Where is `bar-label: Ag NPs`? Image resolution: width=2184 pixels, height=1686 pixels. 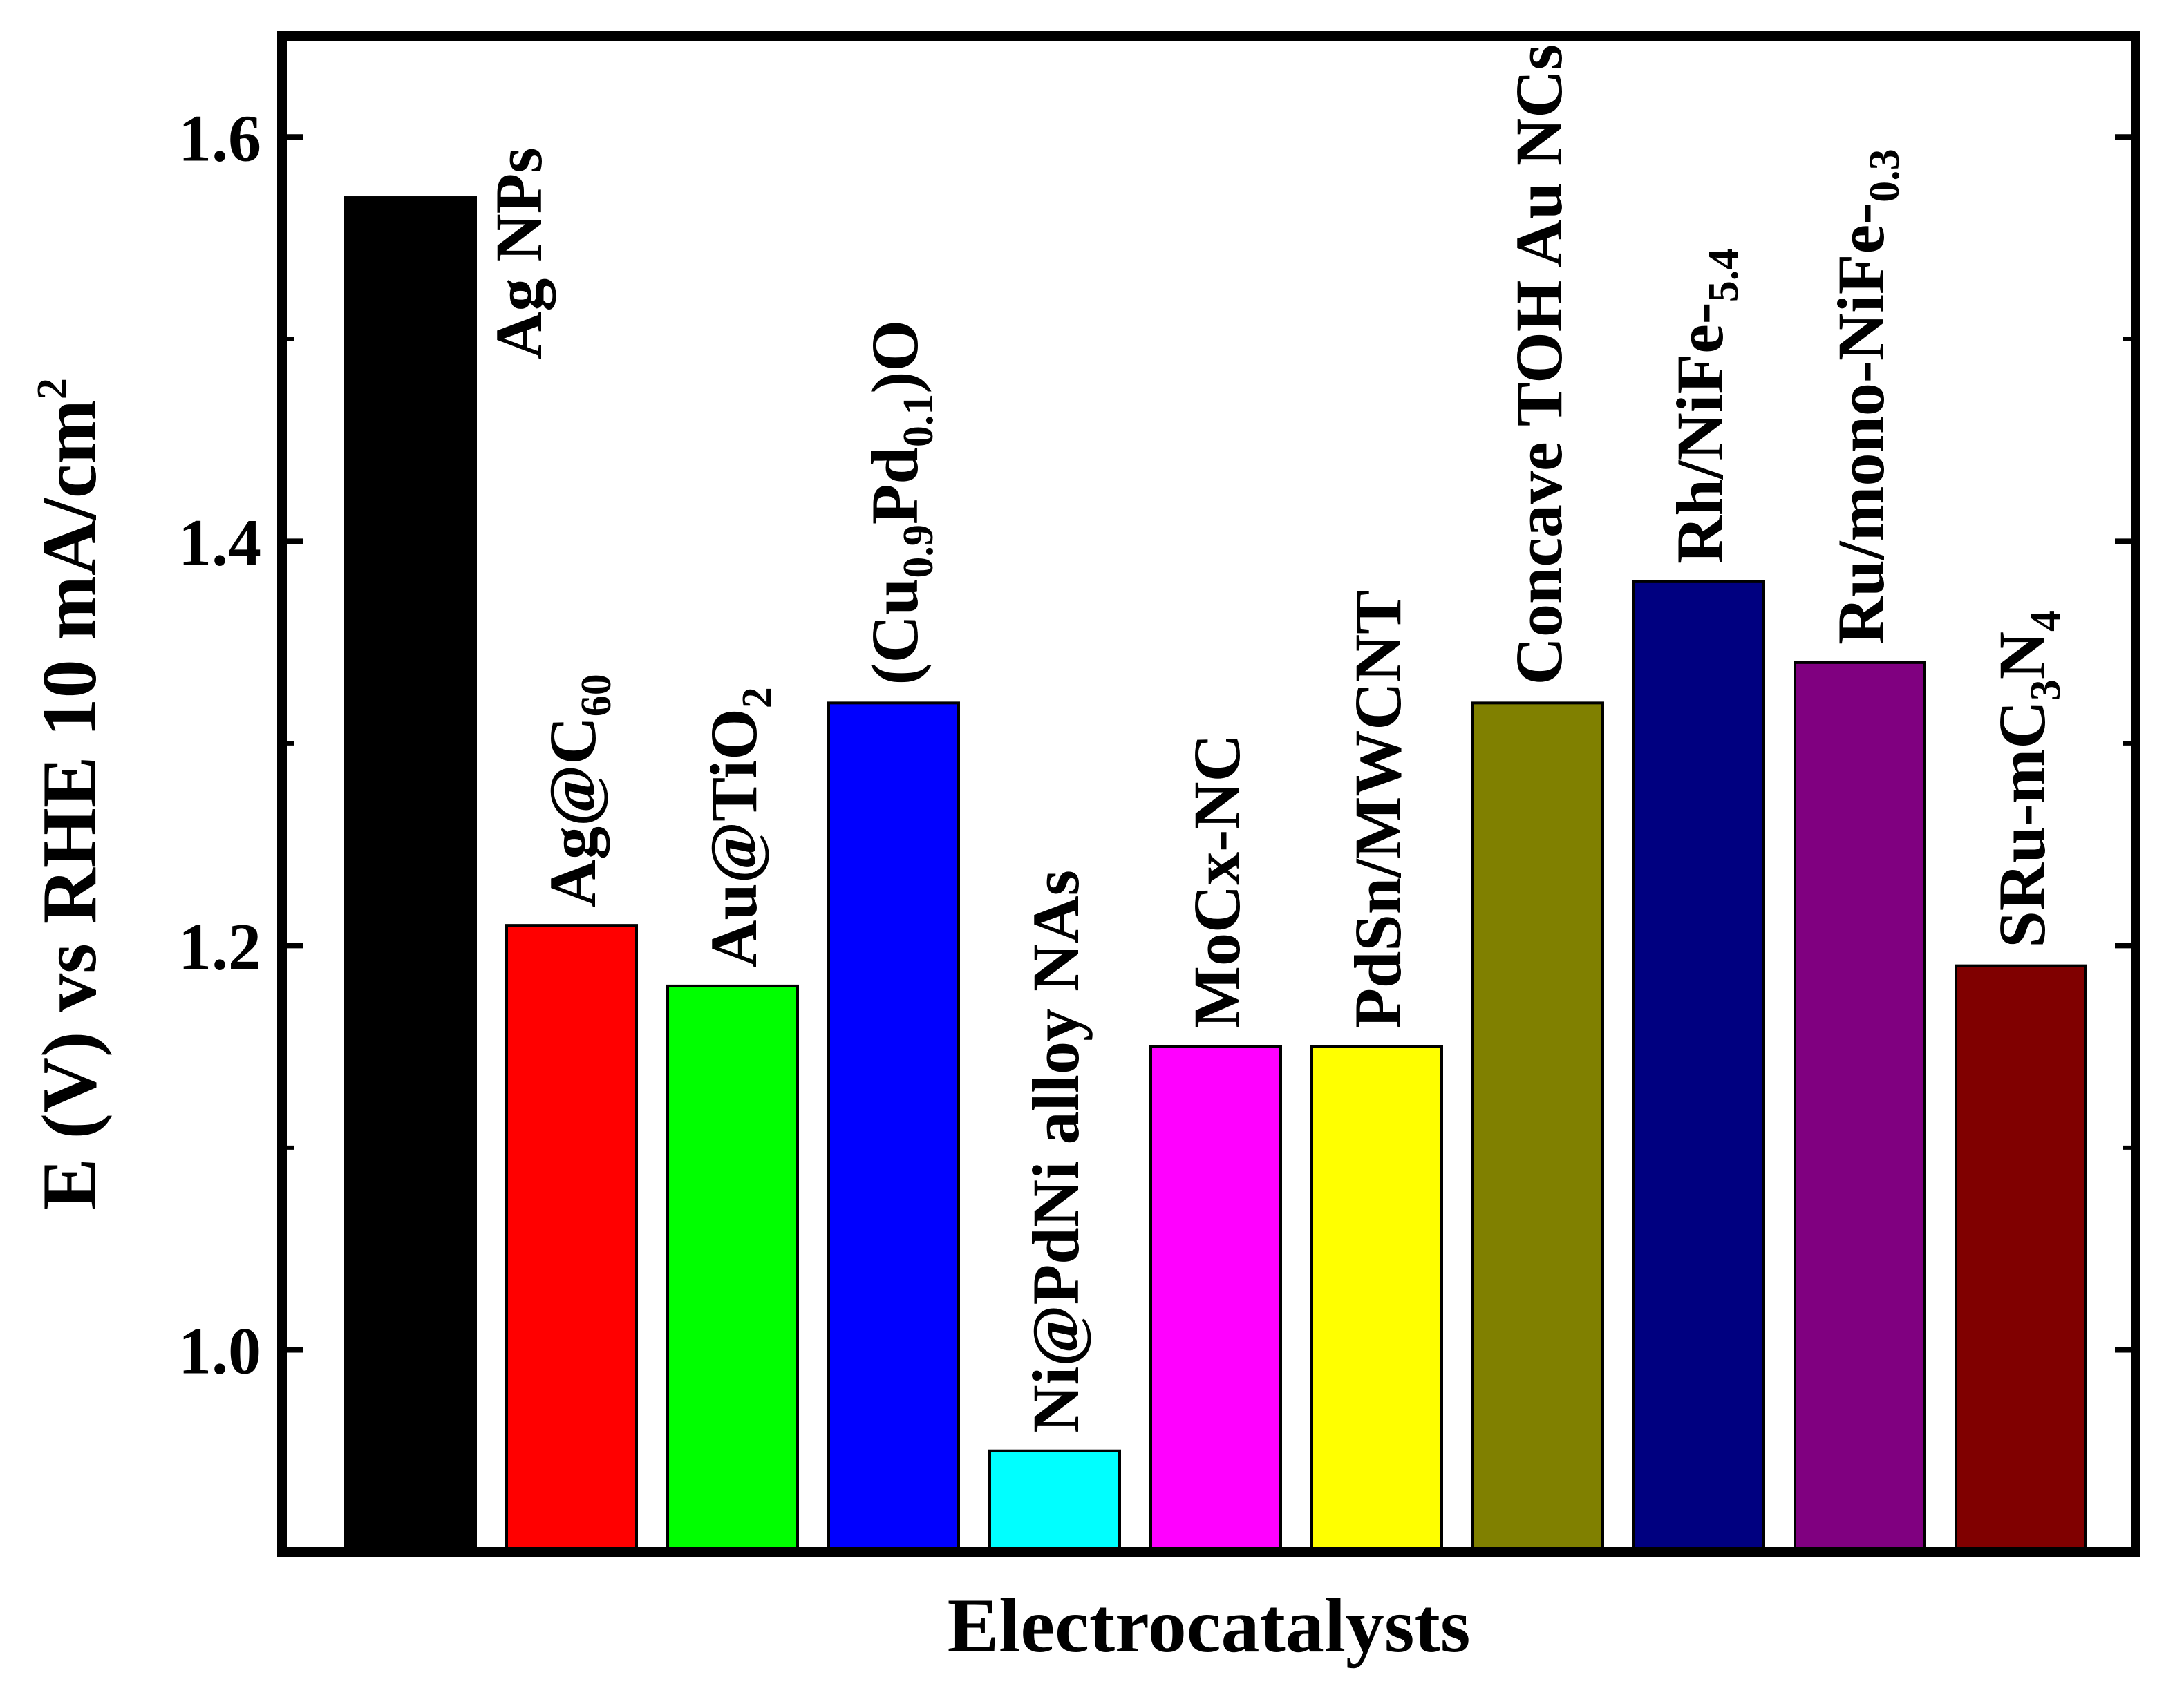 bar-label: Ag NPs is located at coordinates (519, 253).